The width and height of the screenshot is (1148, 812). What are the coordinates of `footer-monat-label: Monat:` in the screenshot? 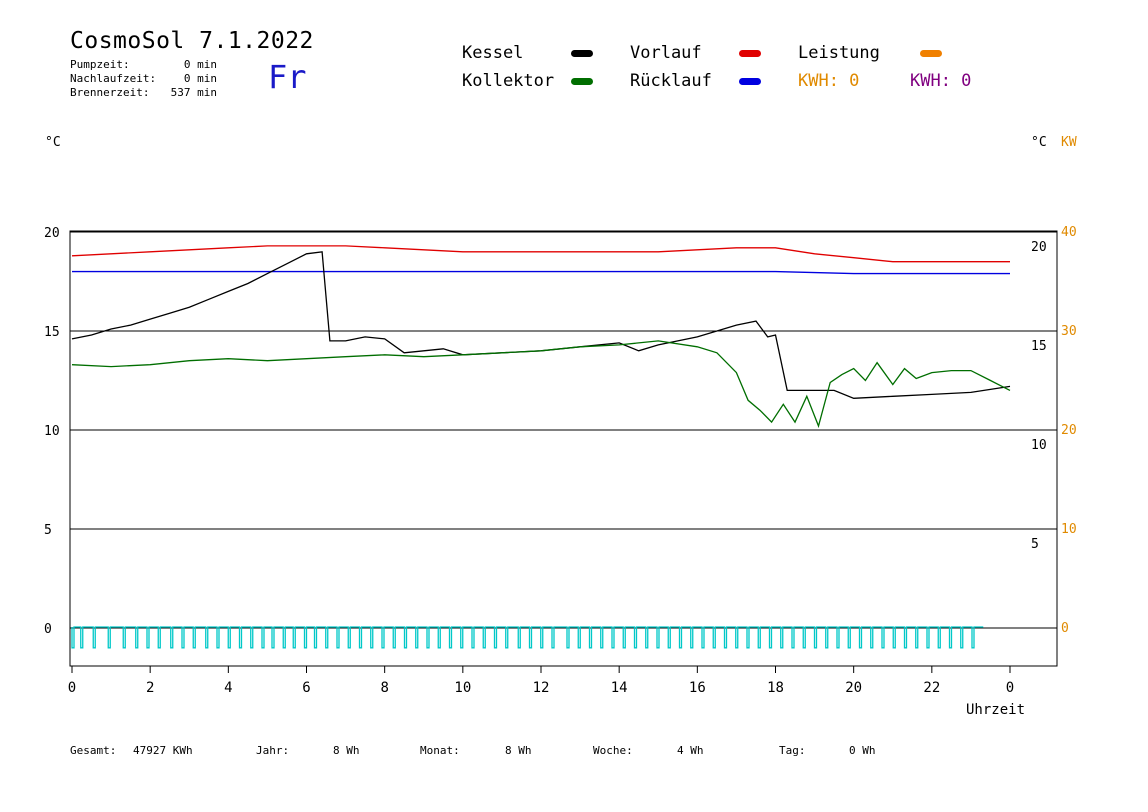 It's located at (440, 750).